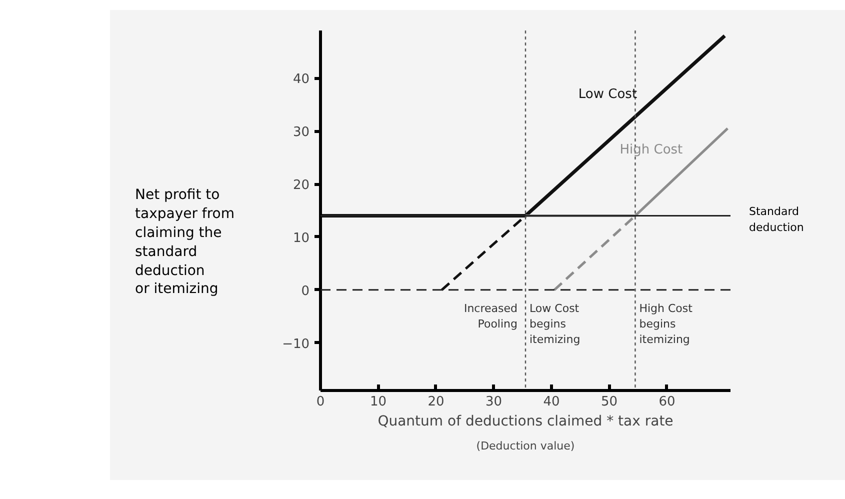 This screenshot has height=499, width=845. I want to click on series-label: Low Cost, so click(608, 94).